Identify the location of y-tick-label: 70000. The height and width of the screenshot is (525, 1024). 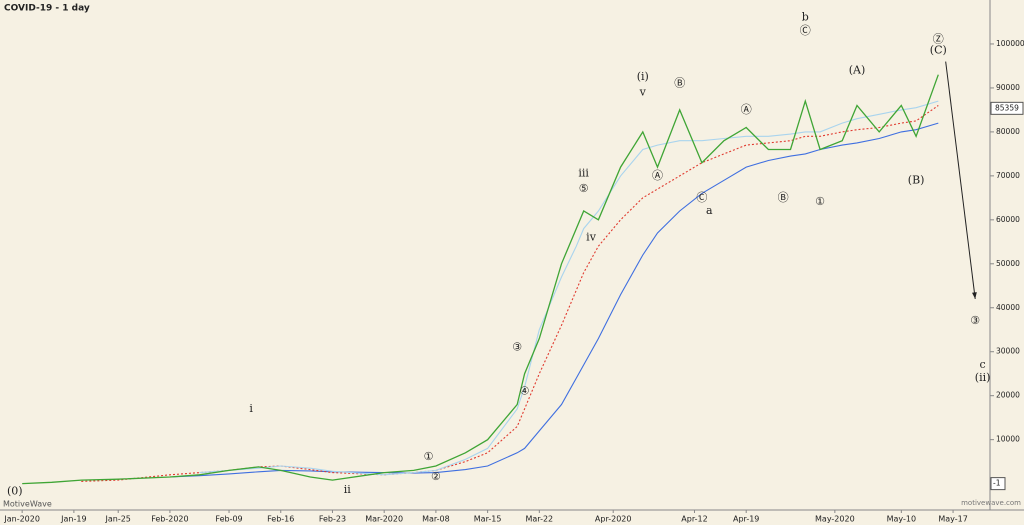
(1008, 175).